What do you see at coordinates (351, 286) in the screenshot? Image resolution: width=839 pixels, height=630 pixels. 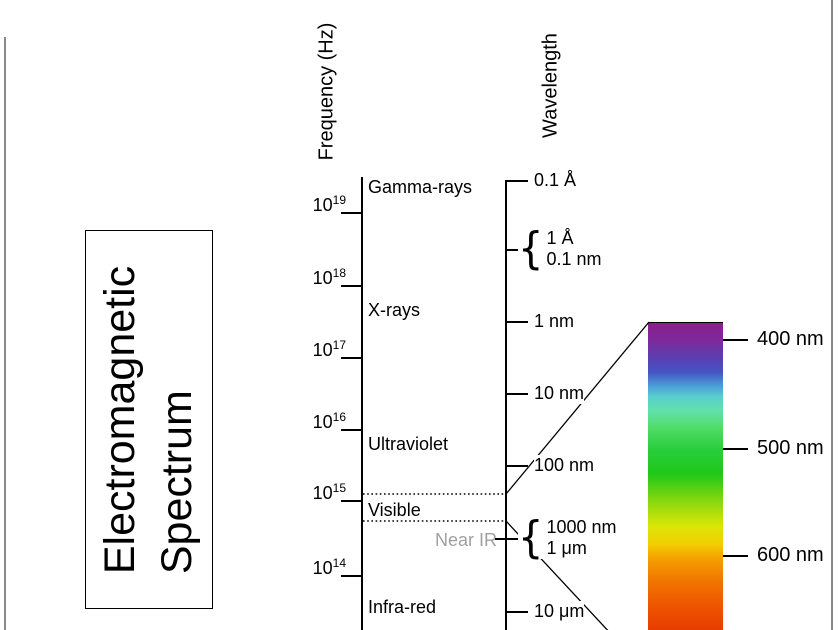 I see `frequency-tick-10e18` at bounding box center [351, 286].